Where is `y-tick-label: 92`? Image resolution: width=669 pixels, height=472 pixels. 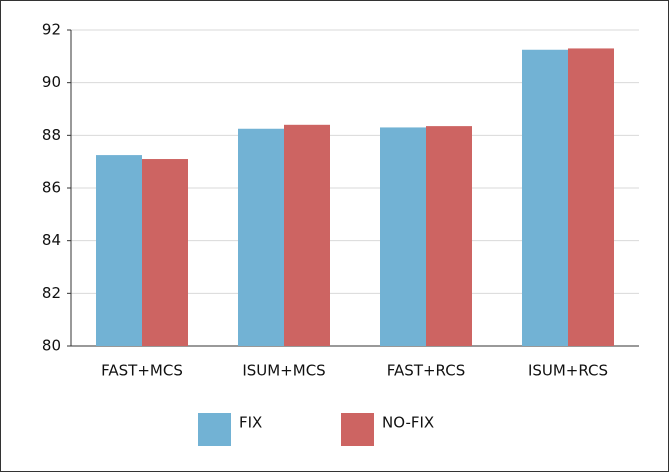 y-tick-label: 92 is located at coordinates (51, 30).